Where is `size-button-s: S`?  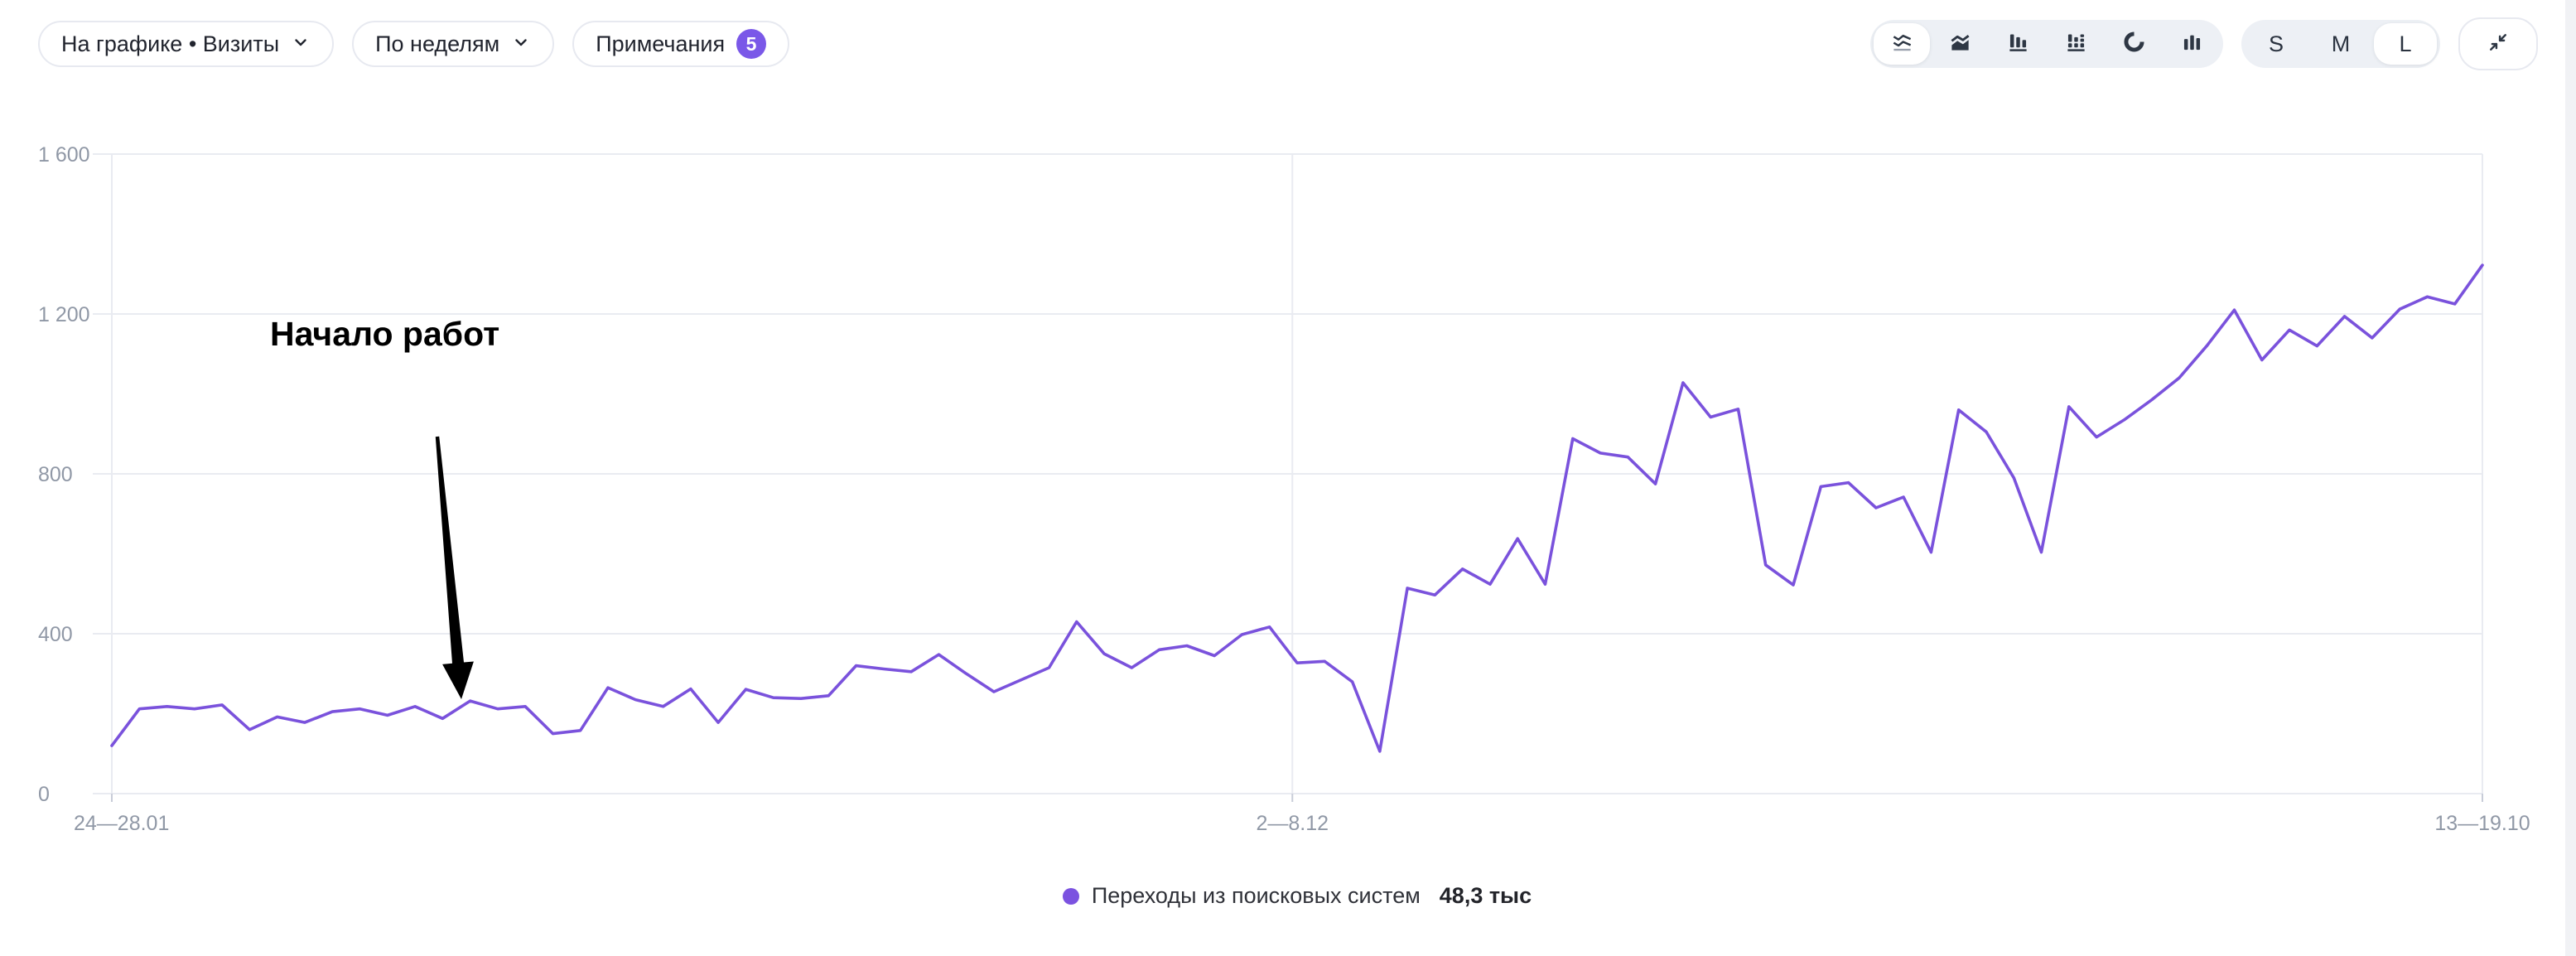 size-button-s: S is located at coordinates (2276, 44).